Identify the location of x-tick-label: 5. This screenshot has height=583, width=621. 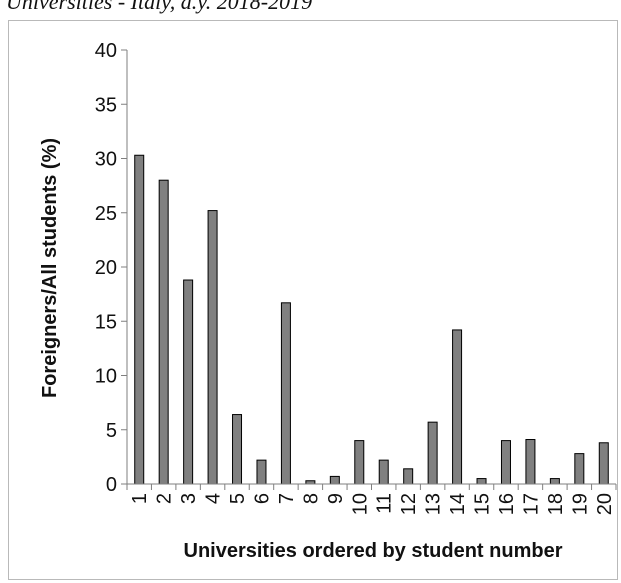
(238, 498).